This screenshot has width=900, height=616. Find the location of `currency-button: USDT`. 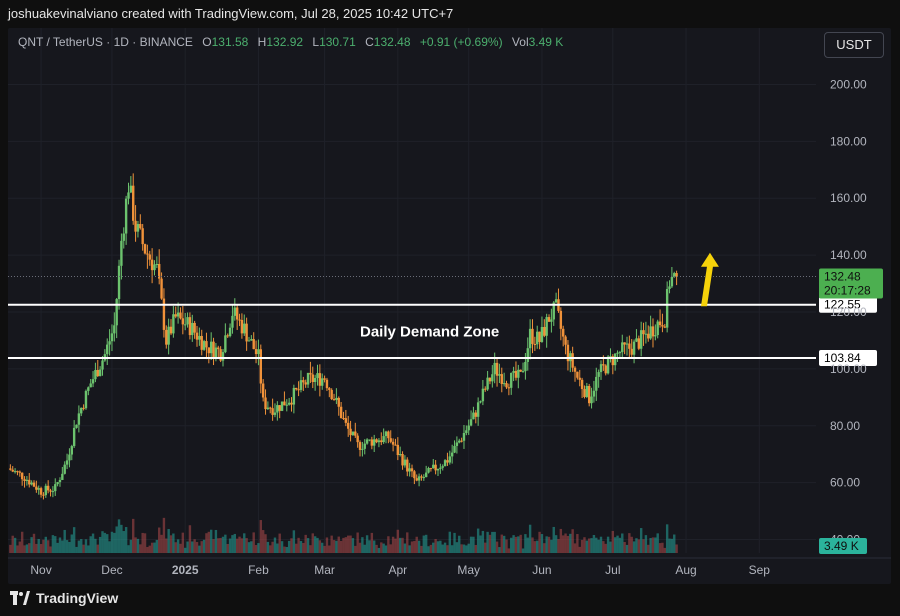

currency-button: USDT is located at coordinates (854, 45).